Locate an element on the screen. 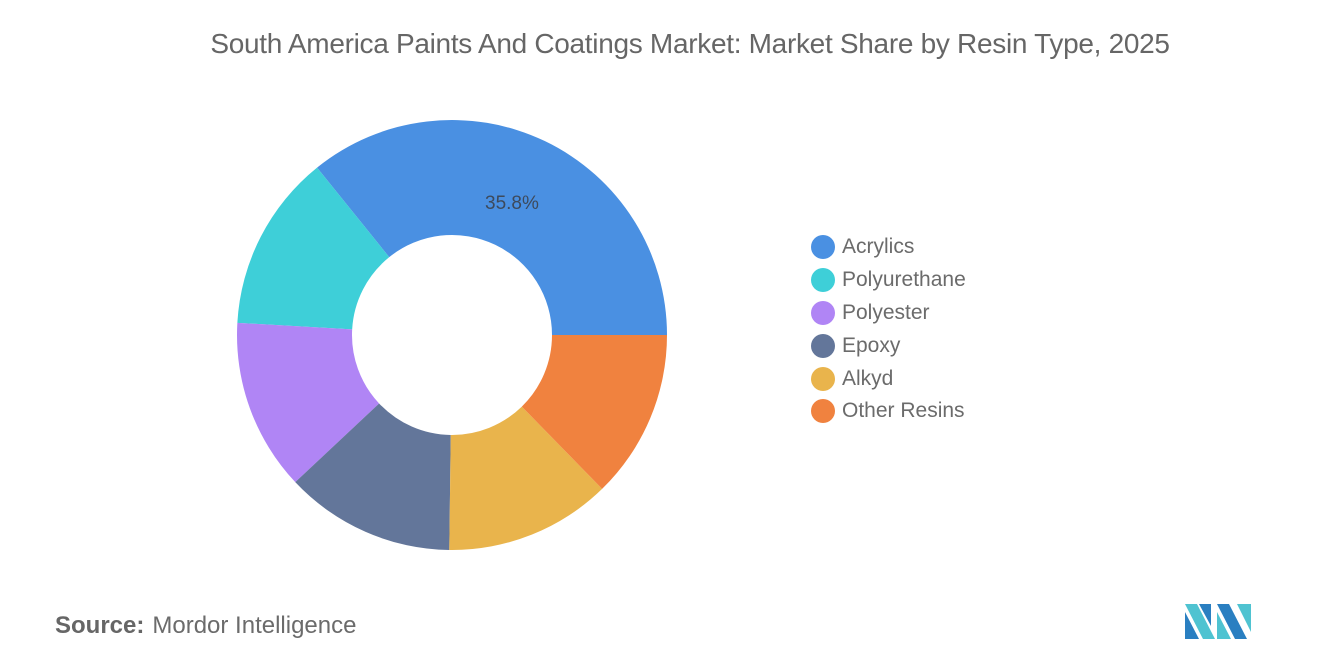 This screenshot has height=665, width=1320. legend-item-acrylics: Acrylics is located at coordinates (888, 247).